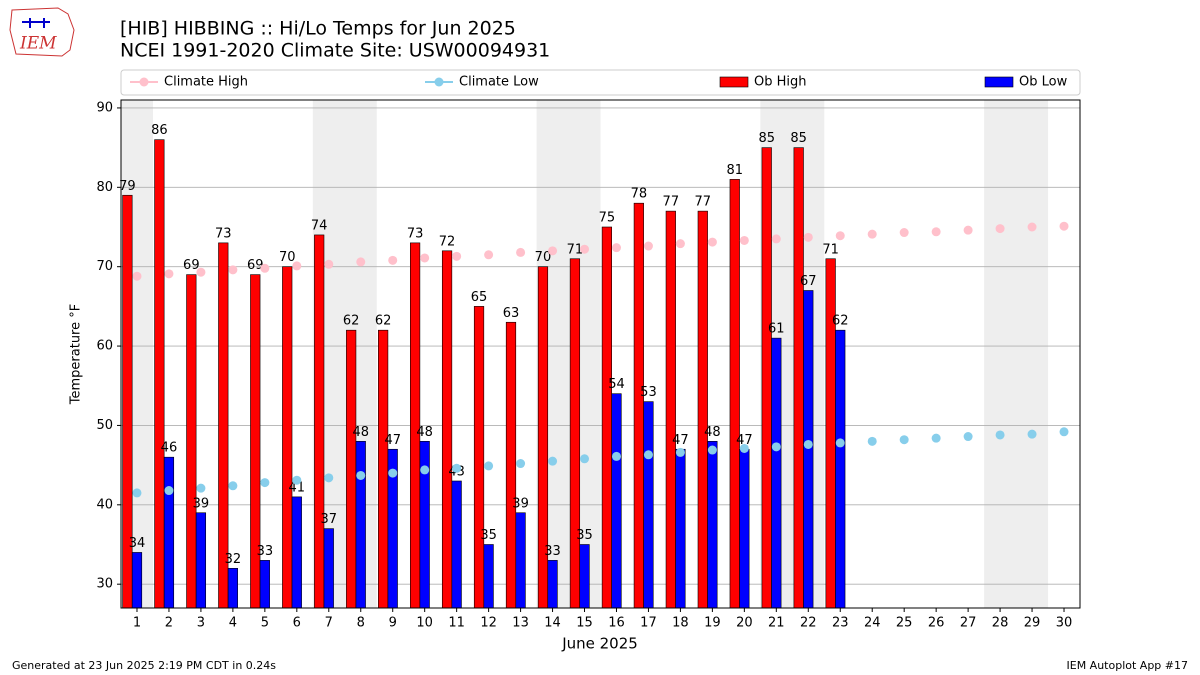 The width and height of the screenshot is (1200, 675). What do you see at coordinates (104, 584) in the screenshot?
I see `y-tick-label: 30` at bounding box center [104, 584].